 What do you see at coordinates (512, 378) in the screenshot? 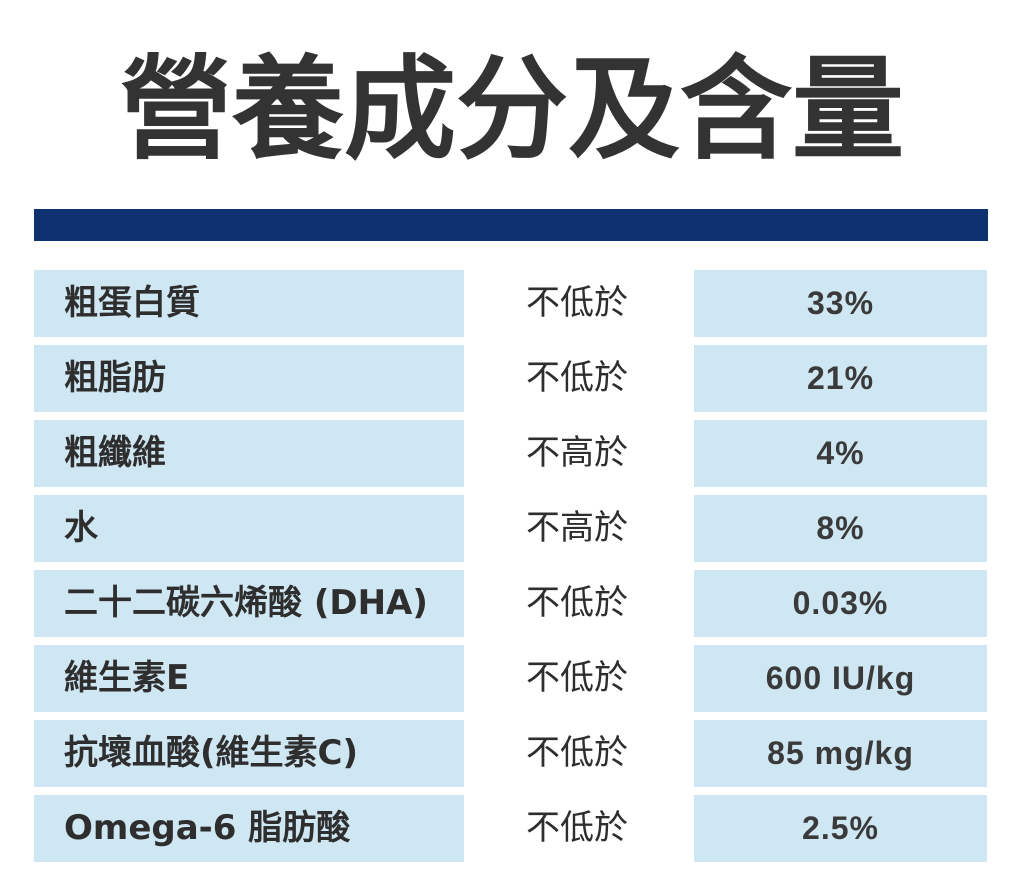
I see `table-row: 粗脂肪 不低於 21%` at bounding box center [512, 378].